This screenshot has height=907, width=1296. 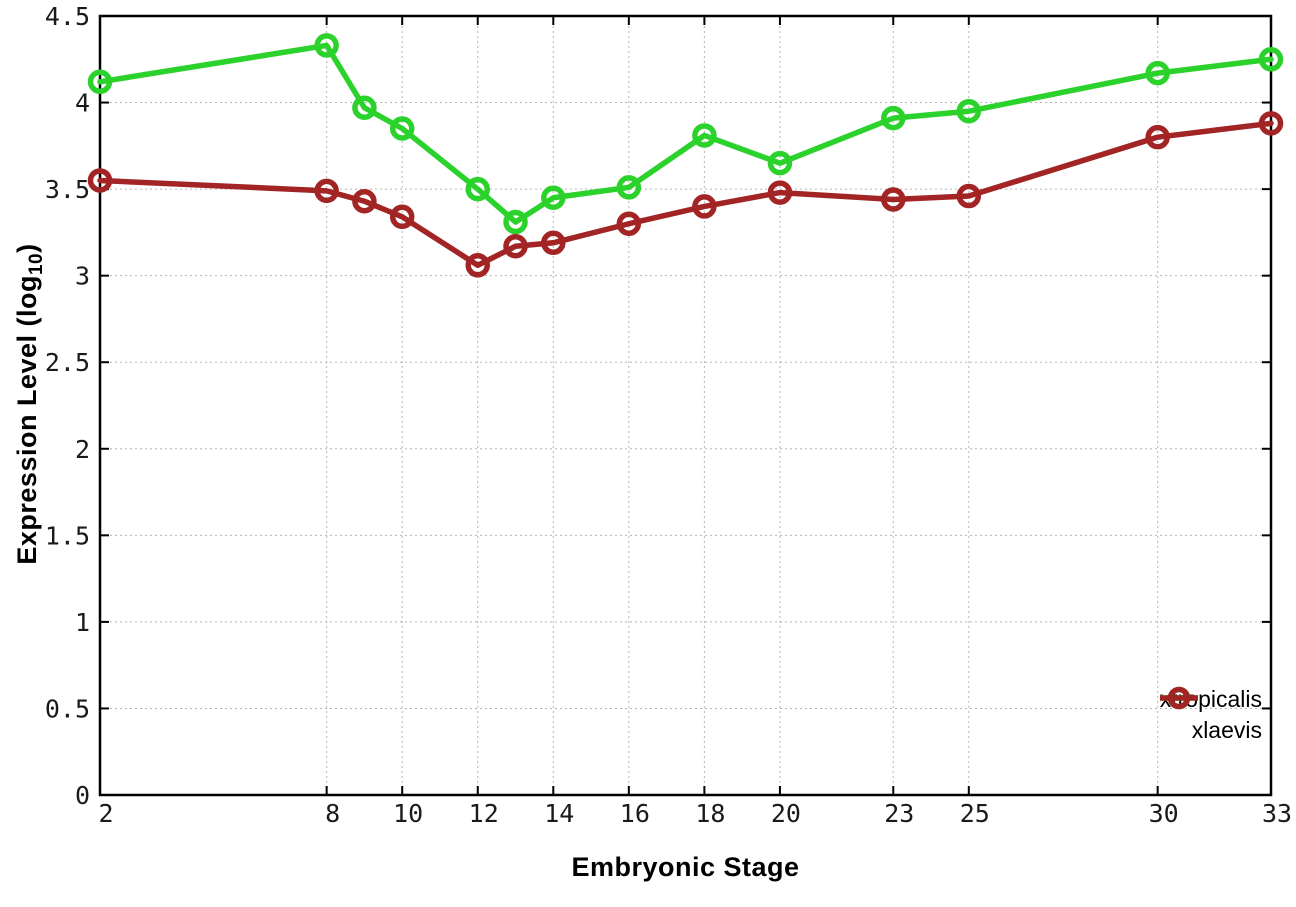 What do you see at coordinates (82, 795) in the screenshot?
I see `y-tick-label: 0` at bounding box center [82, 795].